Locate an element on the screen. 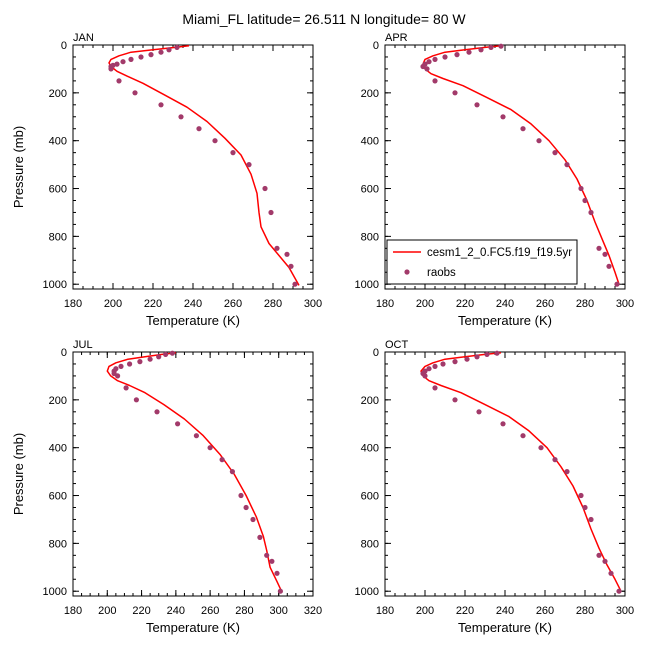  x-tick-label: 180 is located at coordinates (73, 611).